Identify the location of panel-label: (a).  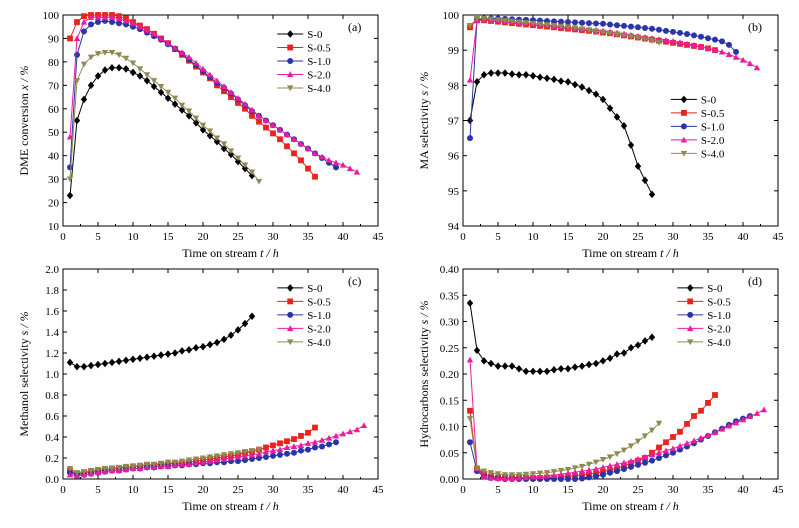
(354, 27).